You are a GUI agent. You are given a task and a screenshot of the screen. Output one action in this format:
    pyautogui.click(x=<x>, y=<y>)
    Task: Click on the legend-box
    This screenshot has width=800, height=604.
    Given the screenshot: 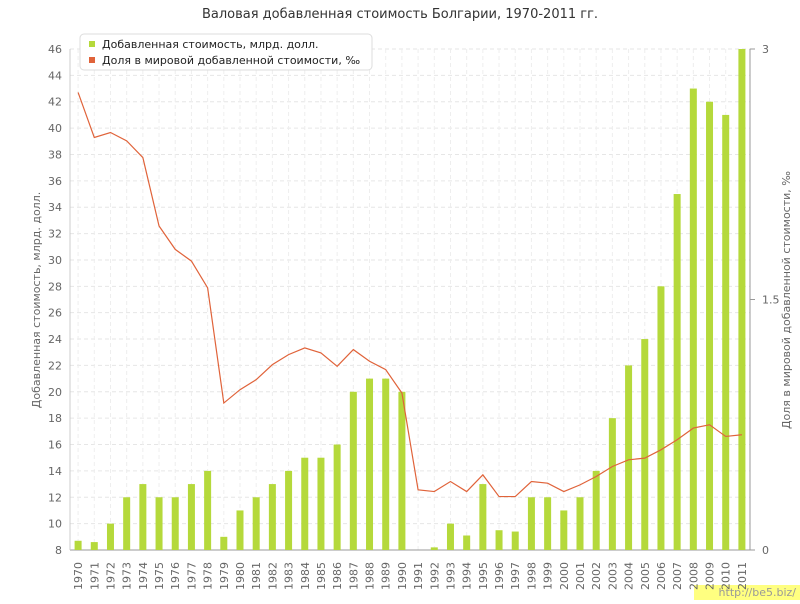 What is the action you would take?
    pyautogui.click(x=226, y=52)
    